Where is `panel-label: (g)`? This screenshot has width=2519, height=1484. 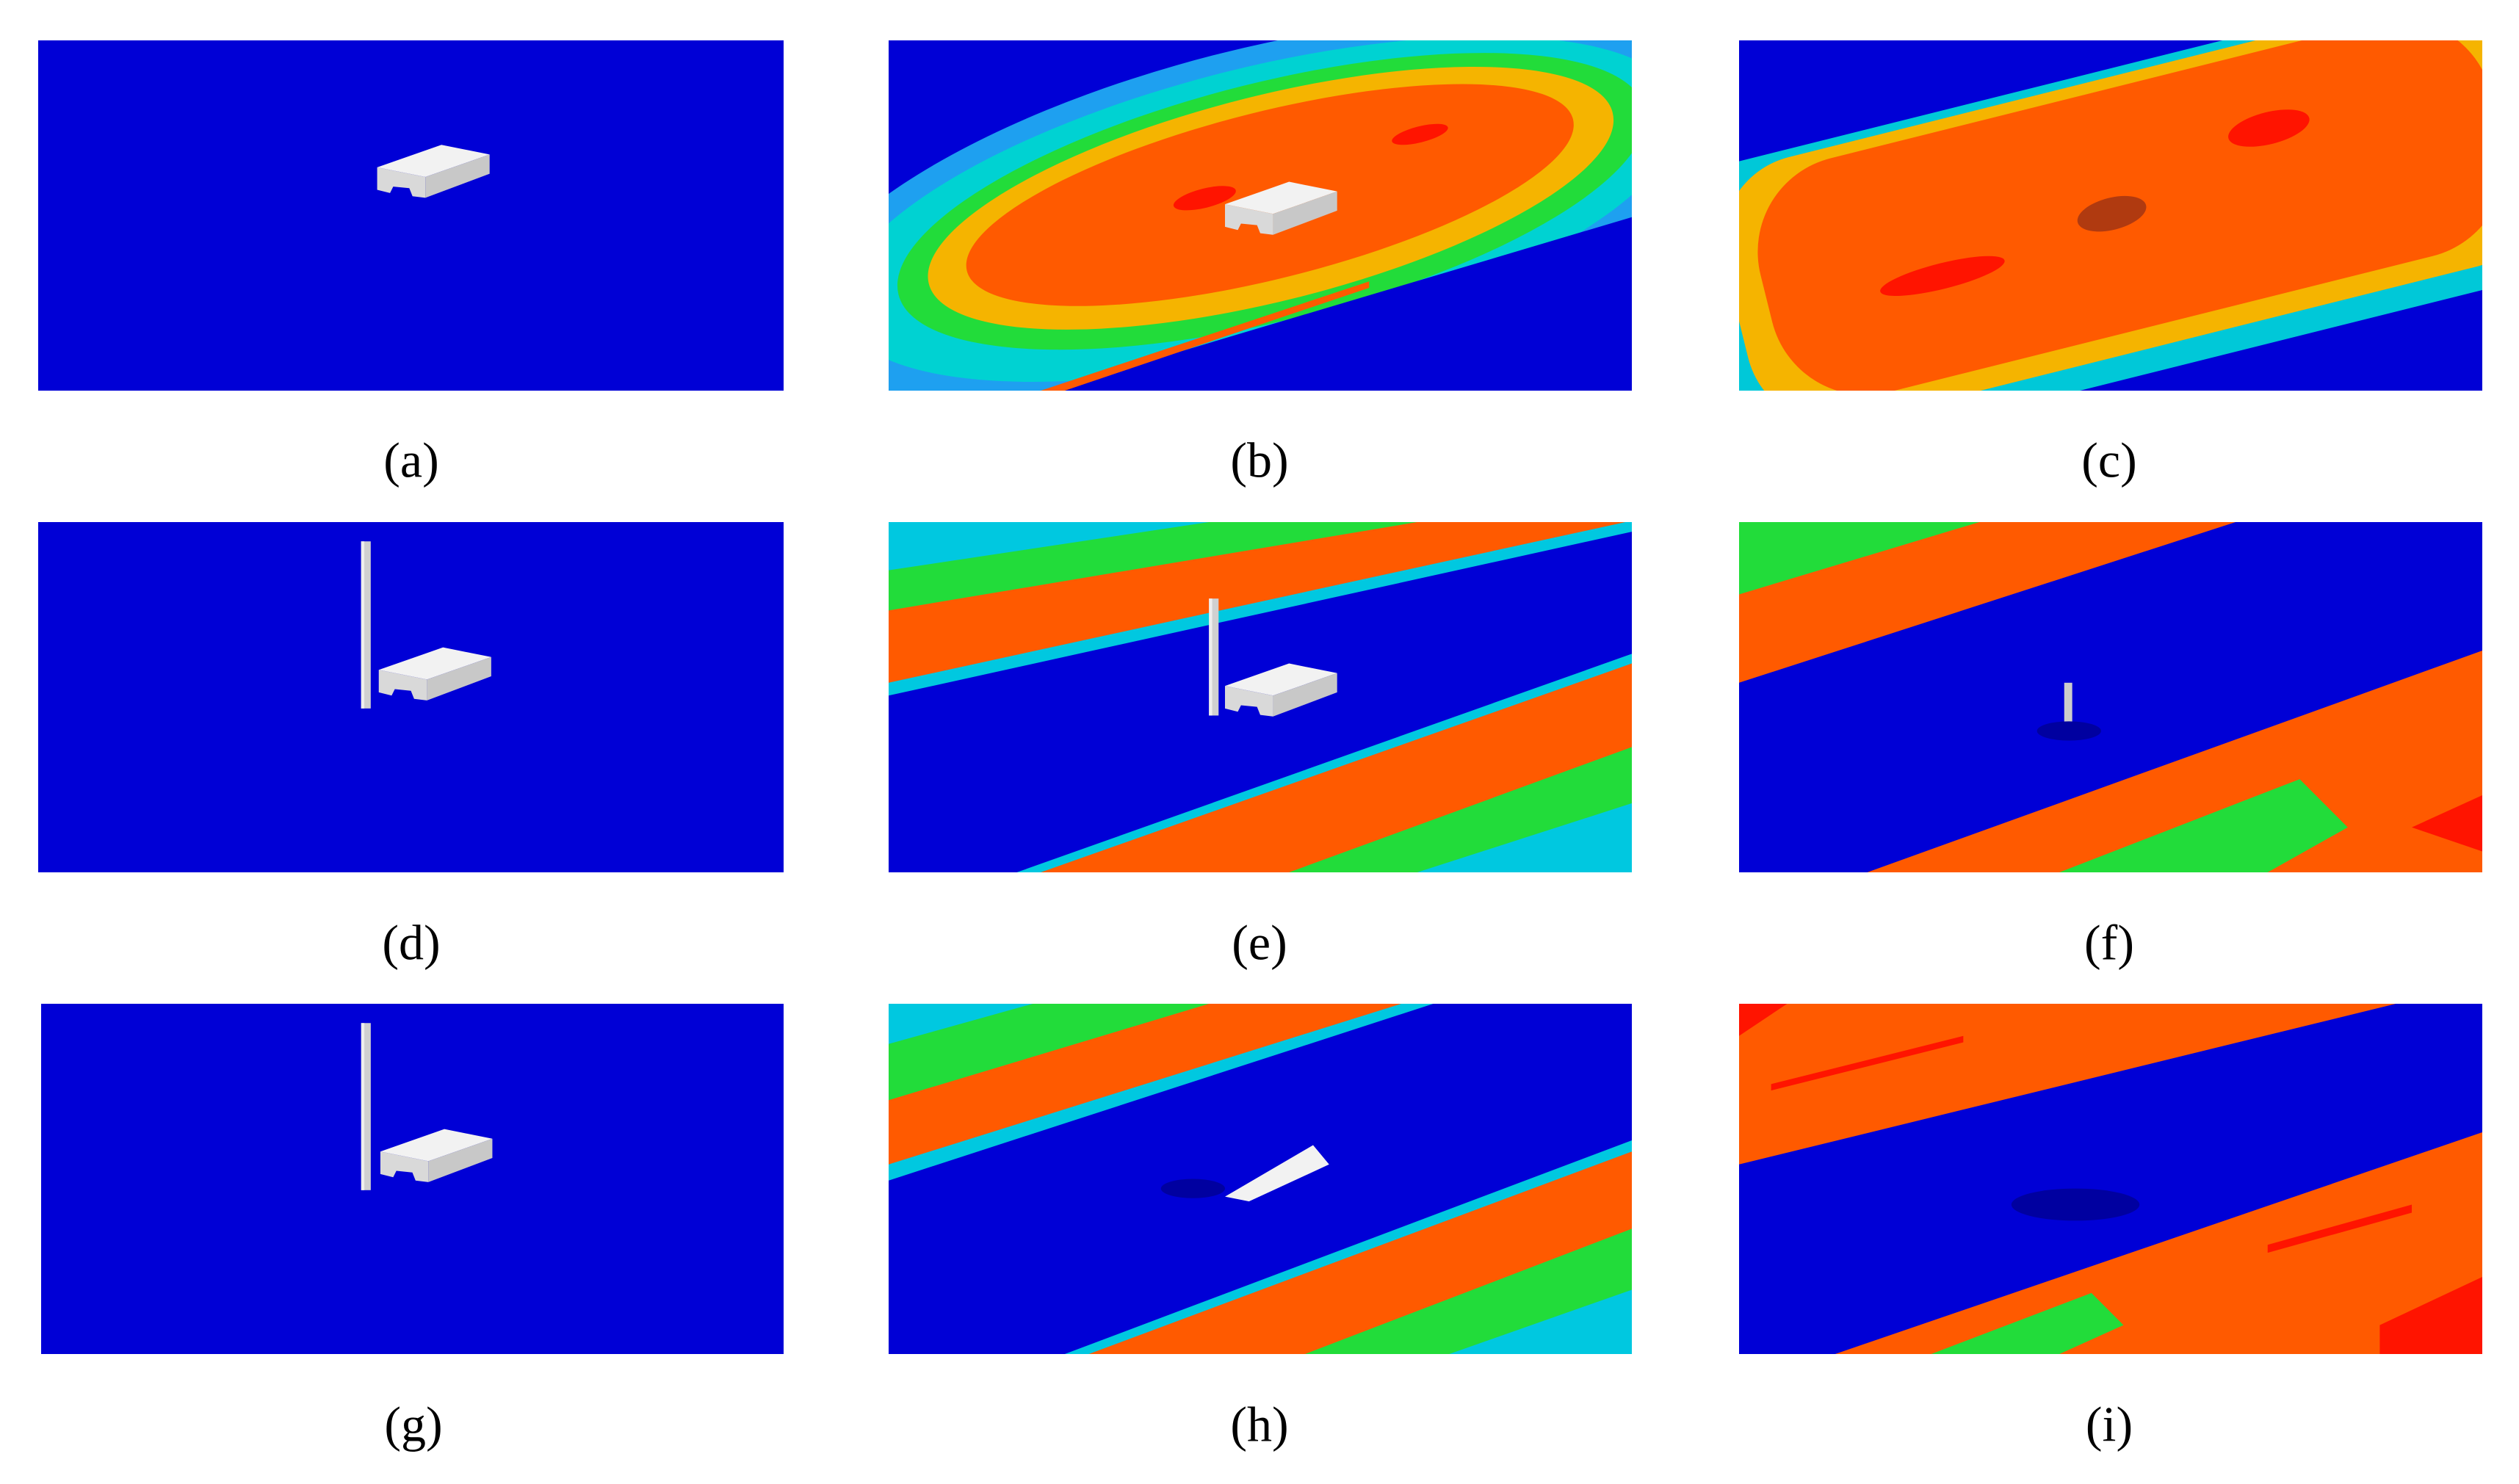 panel-label: (g) is located at coordinates (413, 1424).